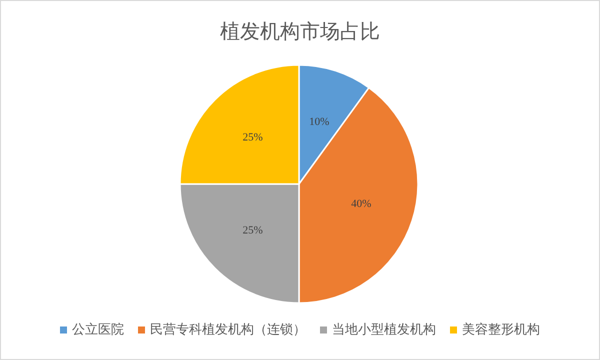 This screenshot has width=600, height=360. What do you see at coordinates (361, 204) in the screenshot?
I see `data-label: 40%` at bounding box center [361, 204].